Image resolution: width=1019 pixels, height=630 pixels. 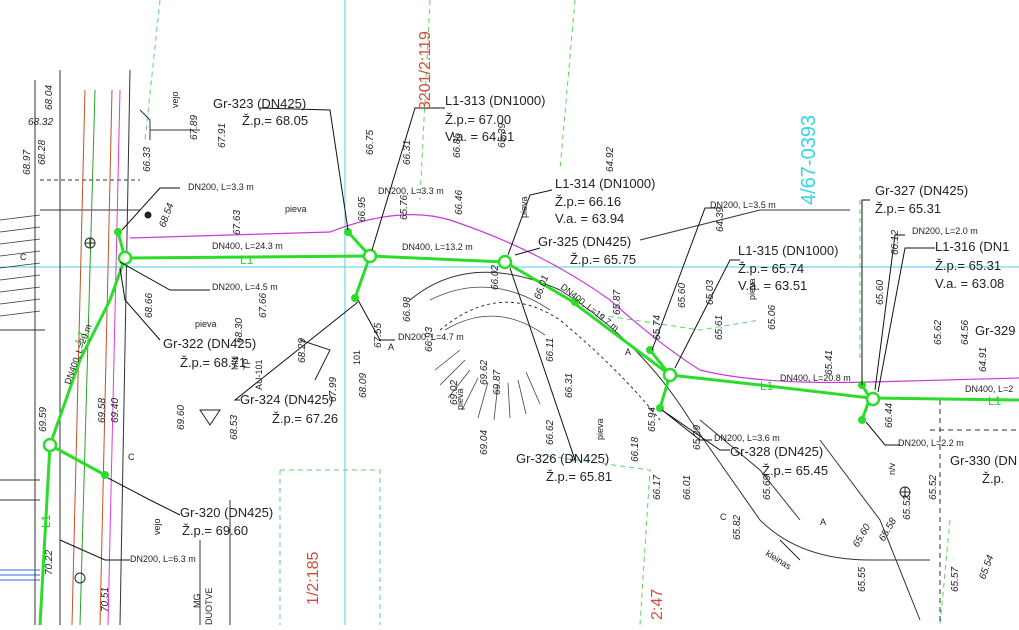 I want to click on node-zp-gr325: Ž.p.= 65.75, so click(x=603, y=259).